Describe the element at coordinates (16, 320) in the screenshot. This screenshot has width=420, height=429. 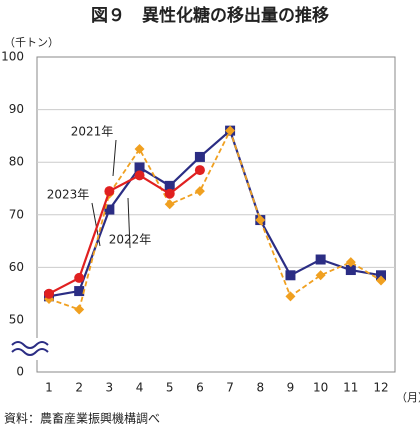
I see `y-tick-label: 50` at that location.